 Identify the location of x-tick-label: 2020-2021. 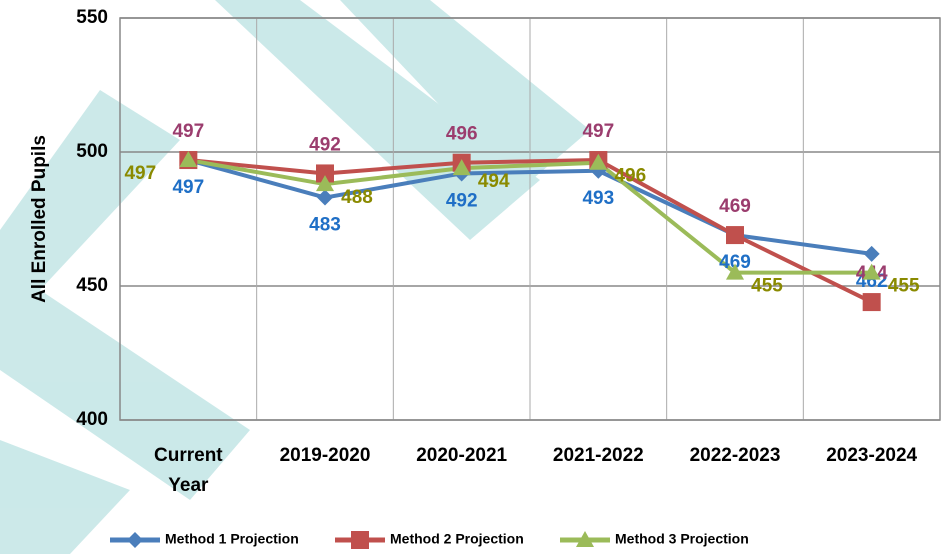
(461, 455).